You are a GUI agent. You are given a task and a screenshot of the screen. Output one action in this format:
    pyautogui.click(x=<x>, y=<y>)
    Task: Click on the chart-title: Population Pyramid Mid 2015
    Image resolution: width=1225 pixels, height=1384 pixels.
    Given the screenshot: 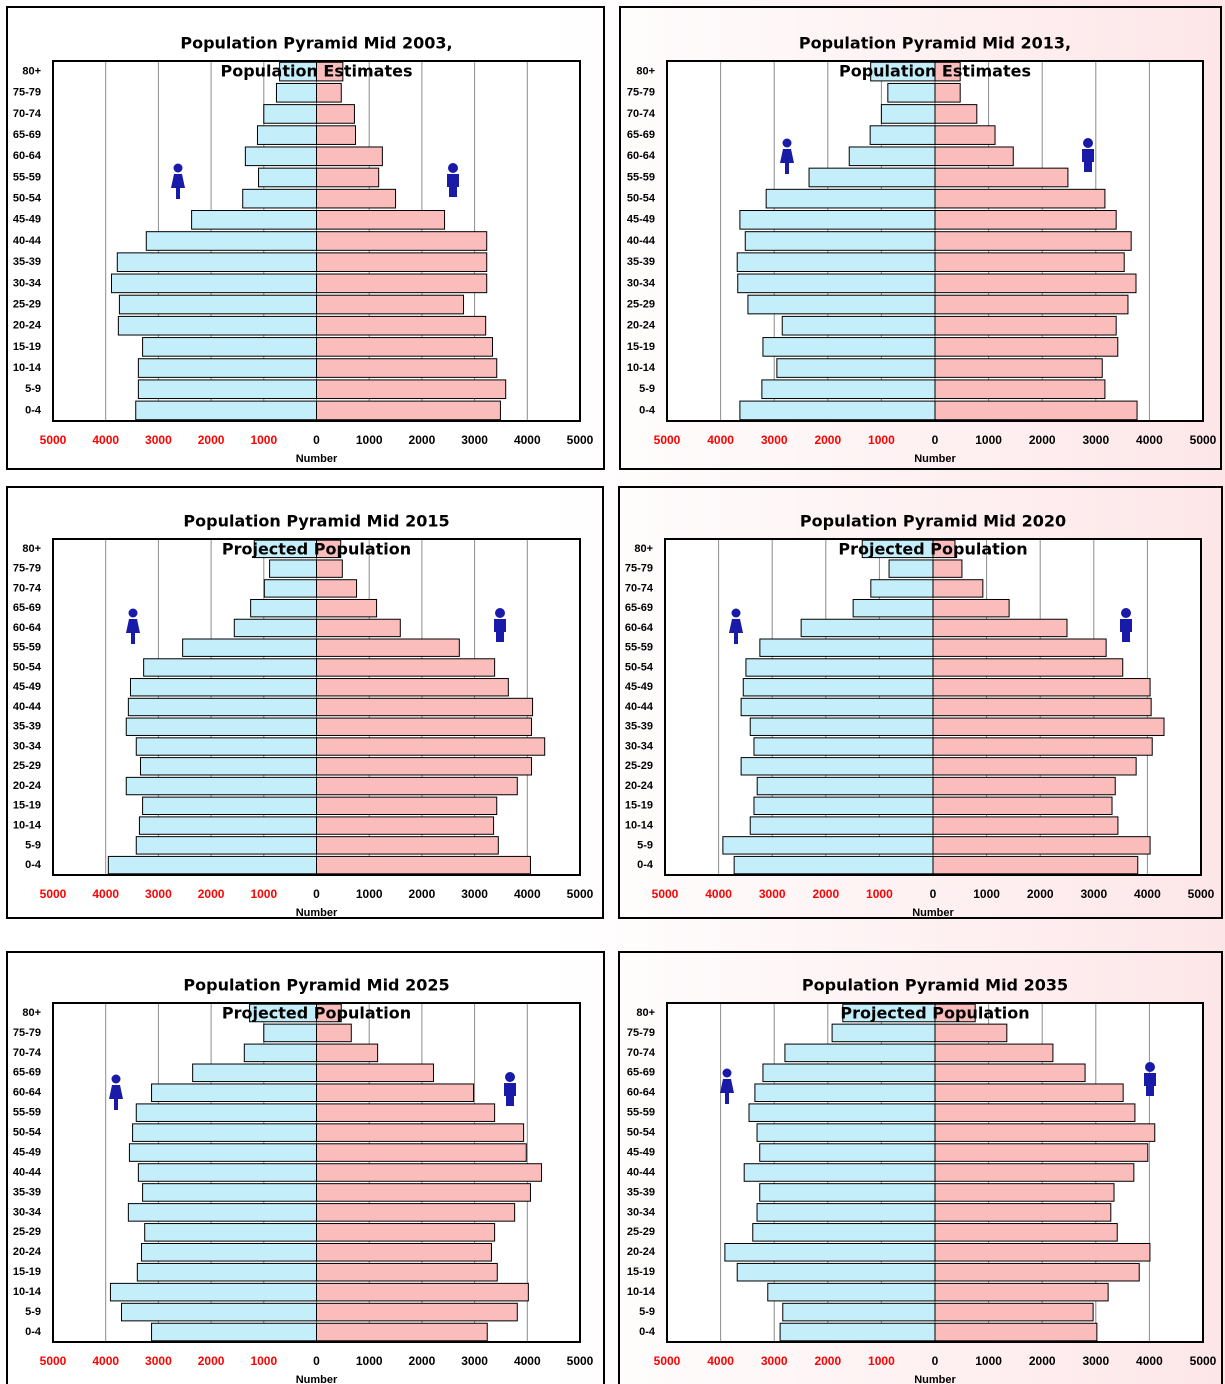 What is the action you would take?
    pyautogui.click(x=316, y=521)
    